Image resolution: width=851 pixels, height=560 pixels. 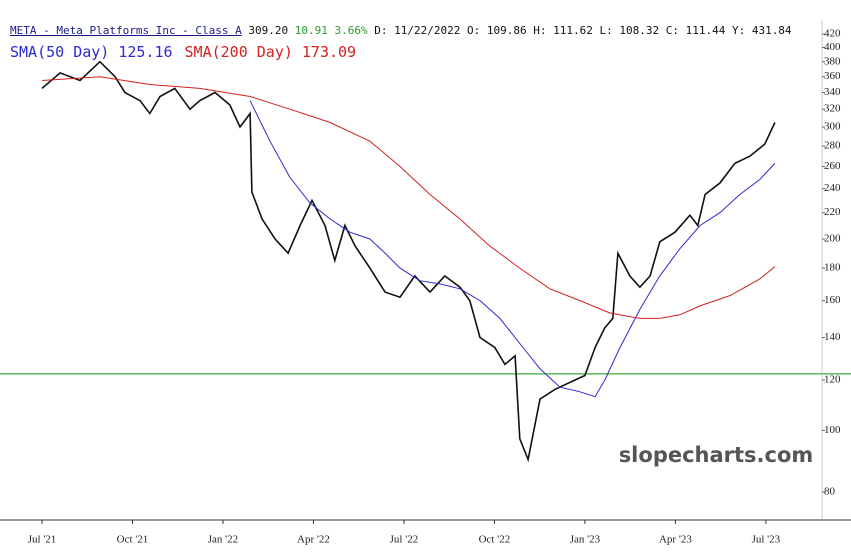 What do you see at coordinates (145, 52) in the screenshot?
I see `legend-value: 125.16` at bounding box center [145, 52].